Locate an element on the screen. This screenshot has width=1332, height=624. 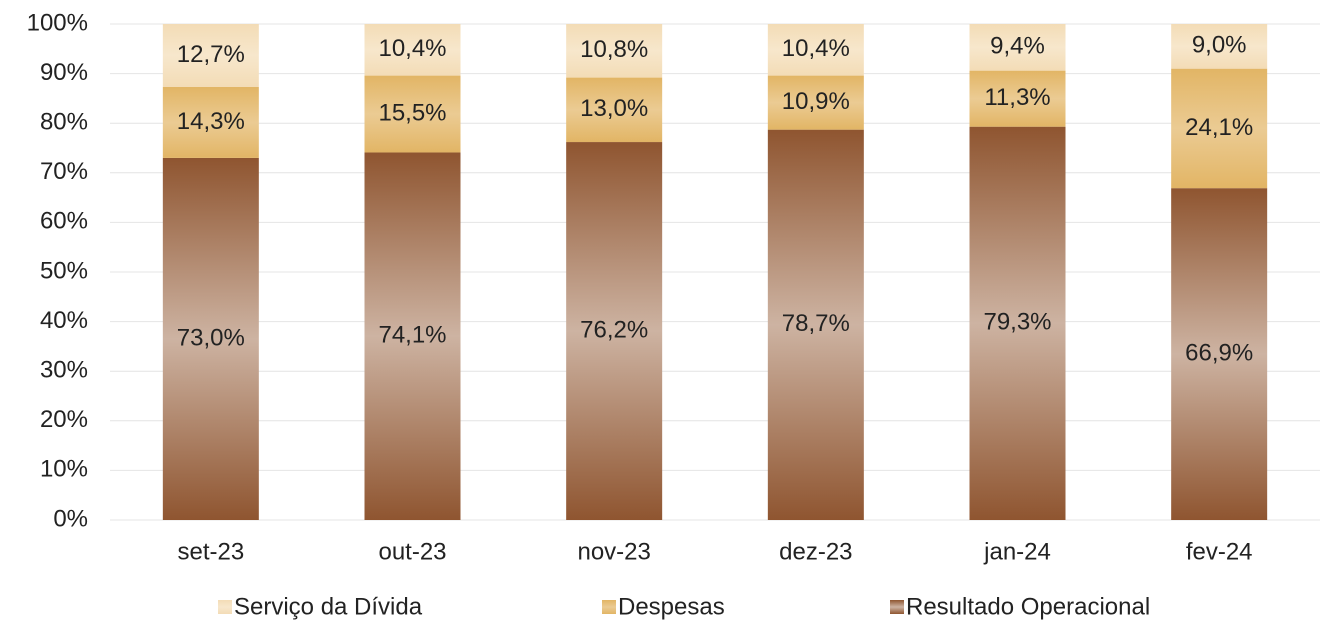
x-tick-label: jan-24 is located at coordinates (1017, 551).